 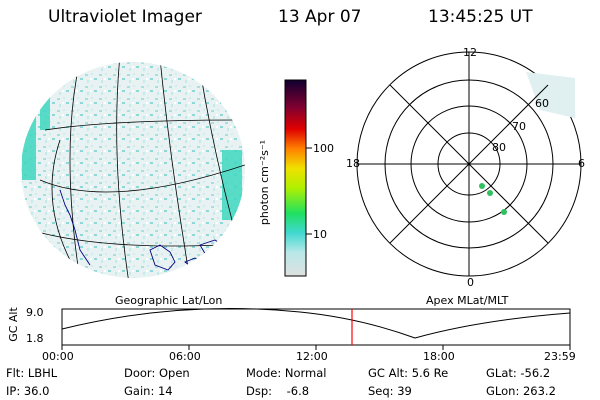 What do you see at coordinates (35, 312) in the screenshot?
I see `y-tick-9: 9.0` at bounding box center [35, 312].